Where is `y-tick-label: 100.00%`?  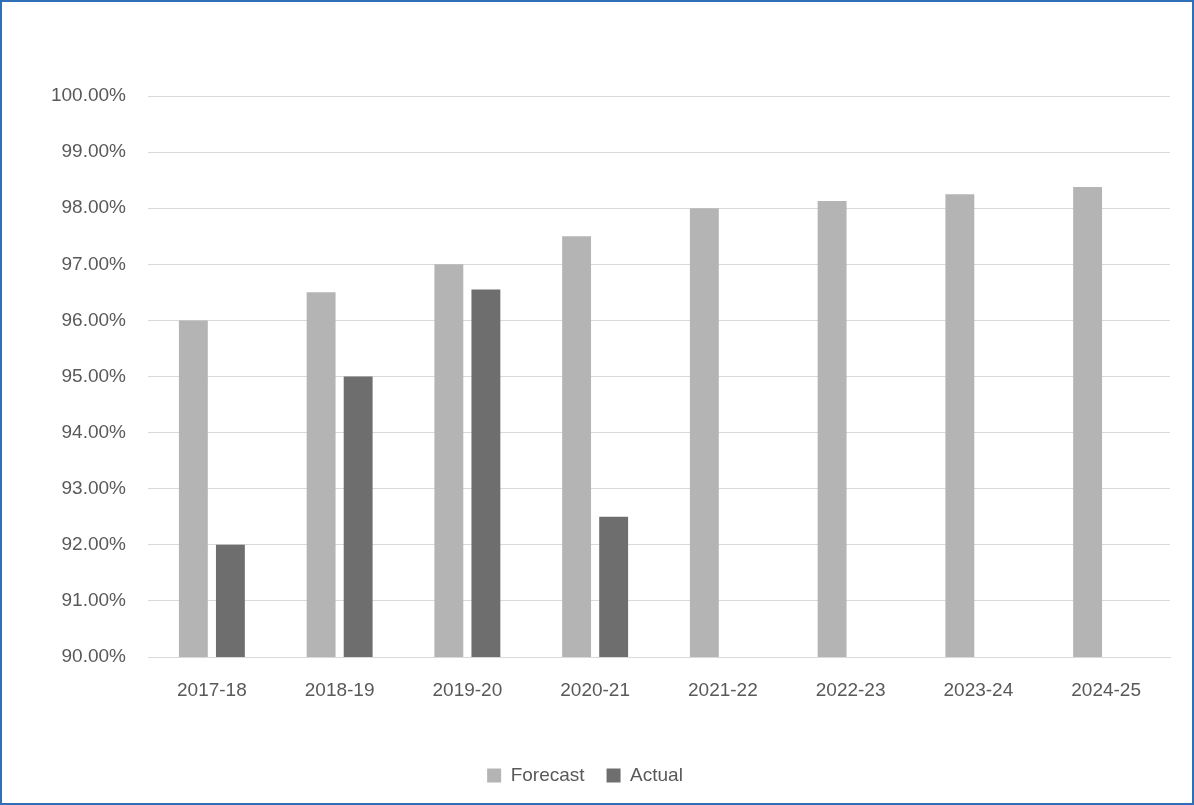 y-tick-label: 100.00% is located at coordinates (88, 95).